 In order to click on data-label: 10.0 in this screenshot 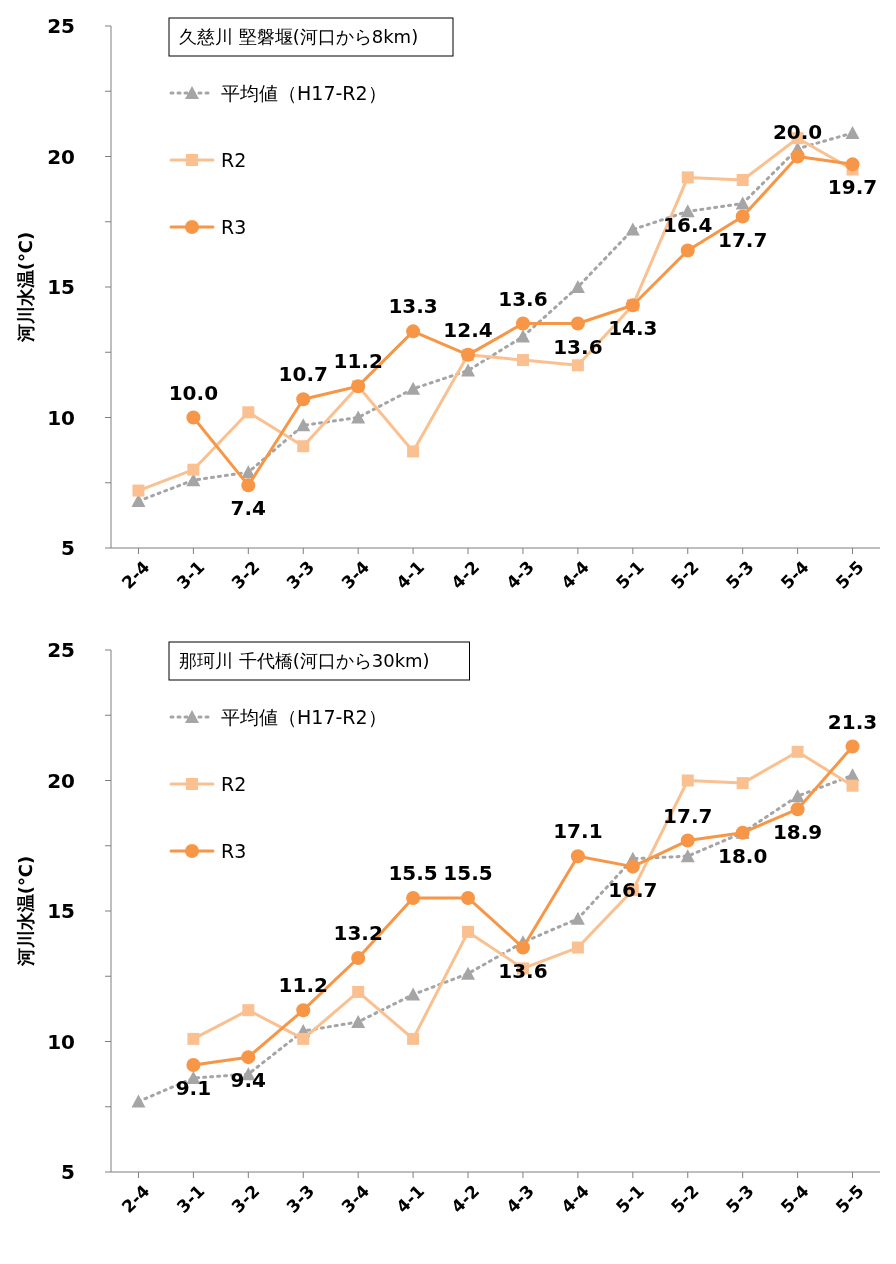, I will do `click(193, 392)`.